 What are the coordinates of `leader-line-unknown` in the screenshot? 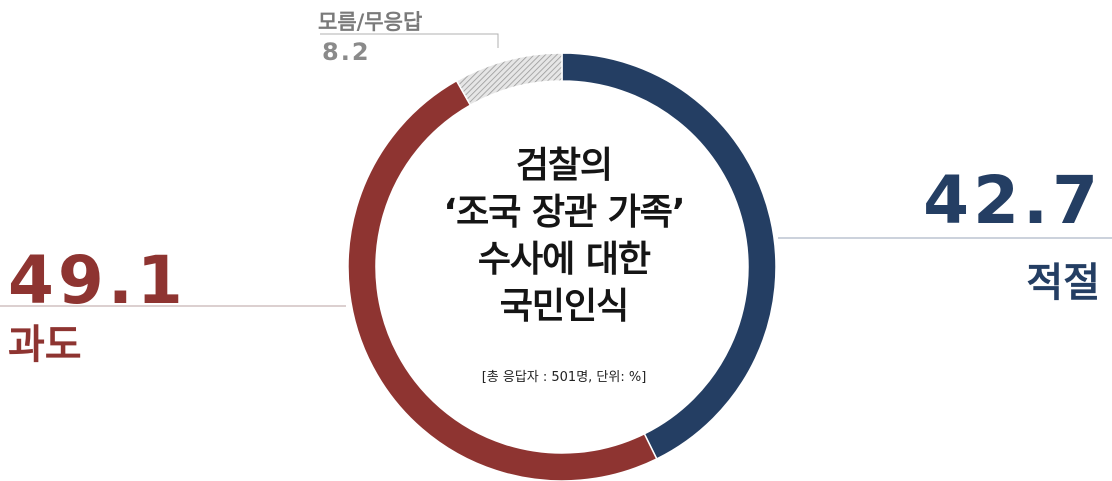 It's located at (409, 40).